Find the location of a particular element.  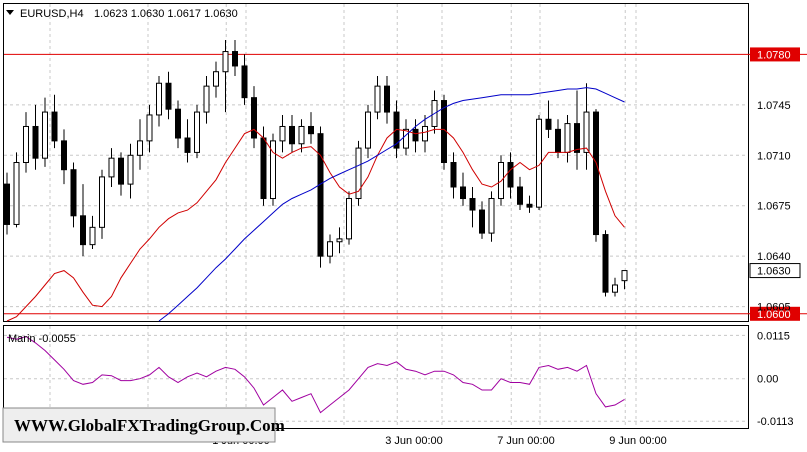

current-price-box is located at coordinates (775, 271).